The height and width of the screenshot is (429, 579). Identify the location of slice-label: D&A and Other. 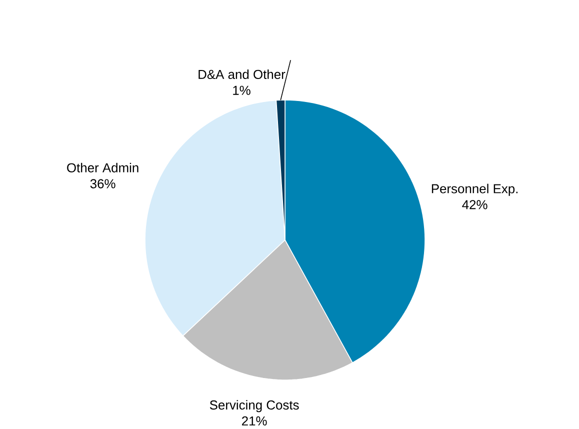
(242, 75).